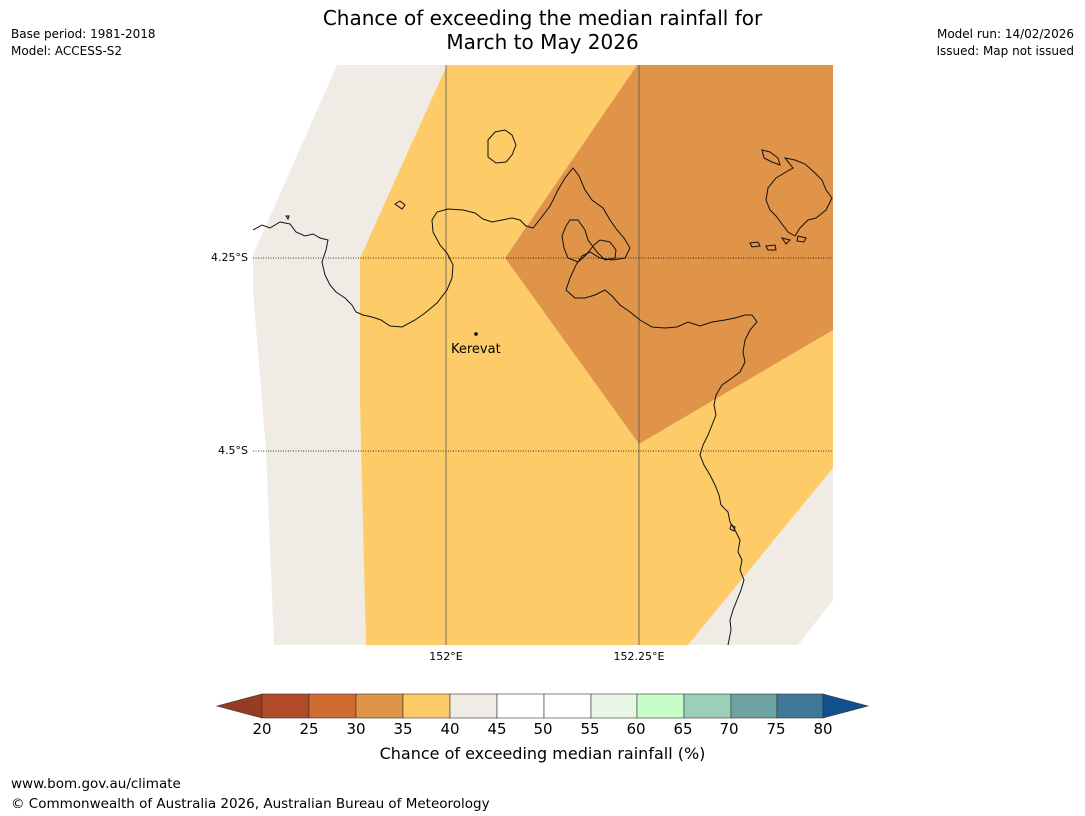  What do you see at coordinates (683, 729) in the screenshot?
I see `colorbar-tick: 65` at bounding box center [683, 729].